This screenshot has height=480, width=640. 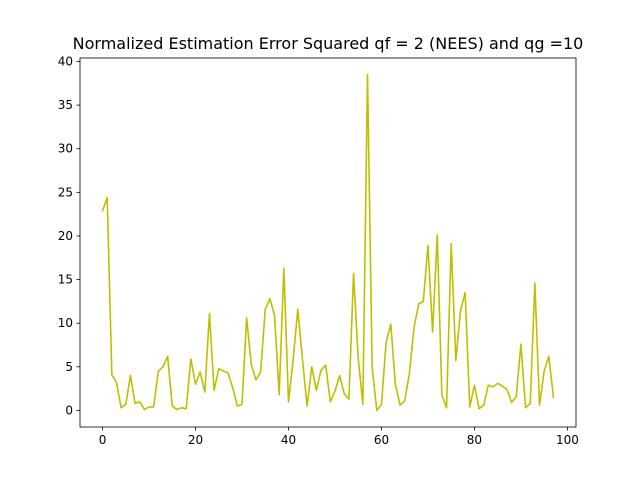 What do you see at coordinates (65, 236) in the screenshot?
I see `y-tick-label: 20` at bounding box center [65, 236].